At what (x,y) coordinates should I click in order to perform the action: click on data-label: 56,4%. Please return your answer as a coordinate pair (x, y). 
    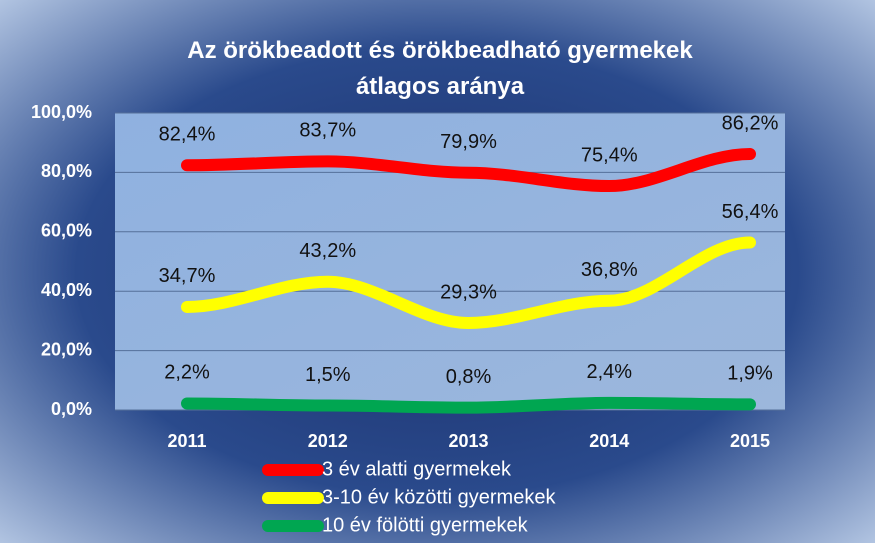
    Looking at the image, I should click on (750, 212).